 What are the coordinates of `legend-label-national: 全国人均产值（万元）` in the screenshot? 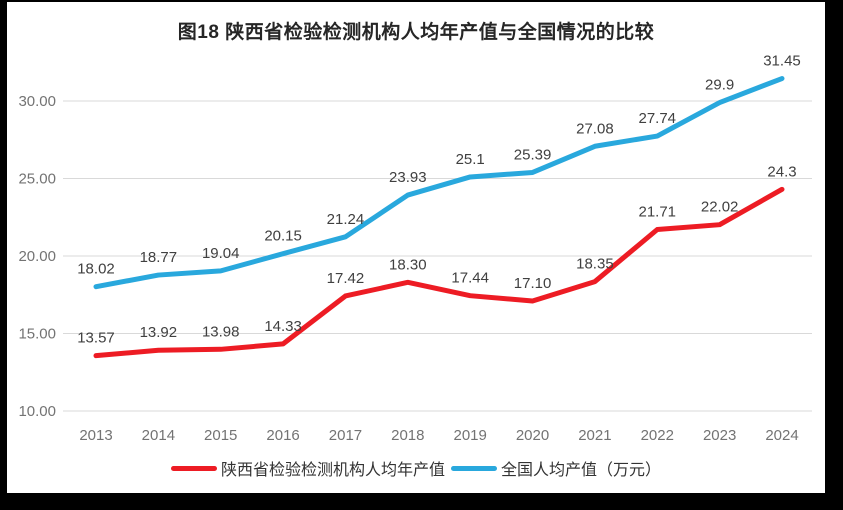 It's located at (581, 470).